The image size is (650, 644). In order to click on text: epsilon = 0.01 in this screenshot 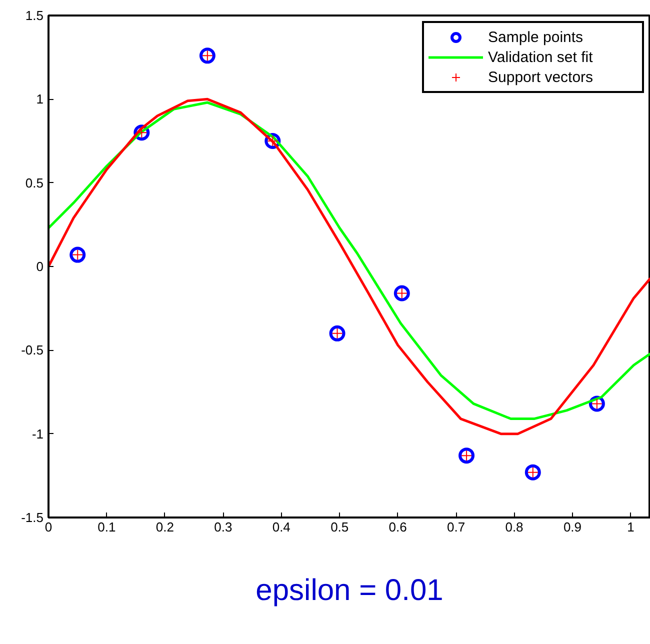, I will do `click(350, 590)`.